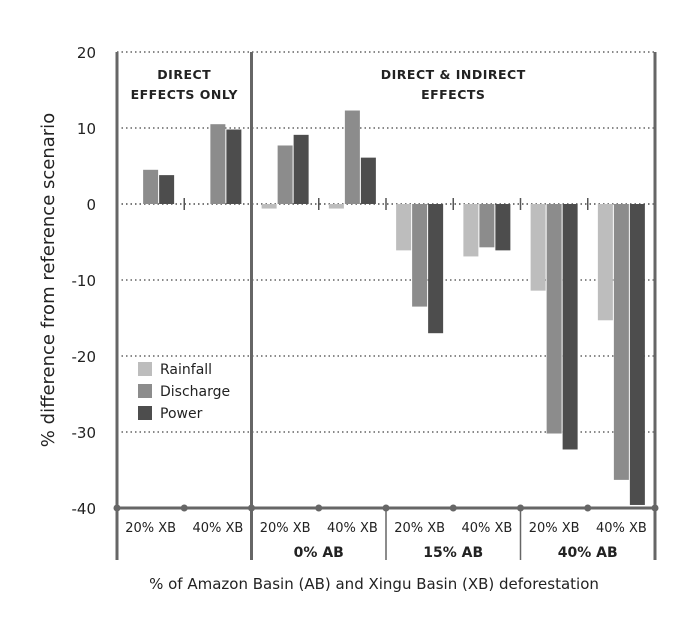 This screenshot has height=633, width=697. Describe the element at coordinates (86, 53) in the screenshot. I see `y-tick-label: 20` at that location.